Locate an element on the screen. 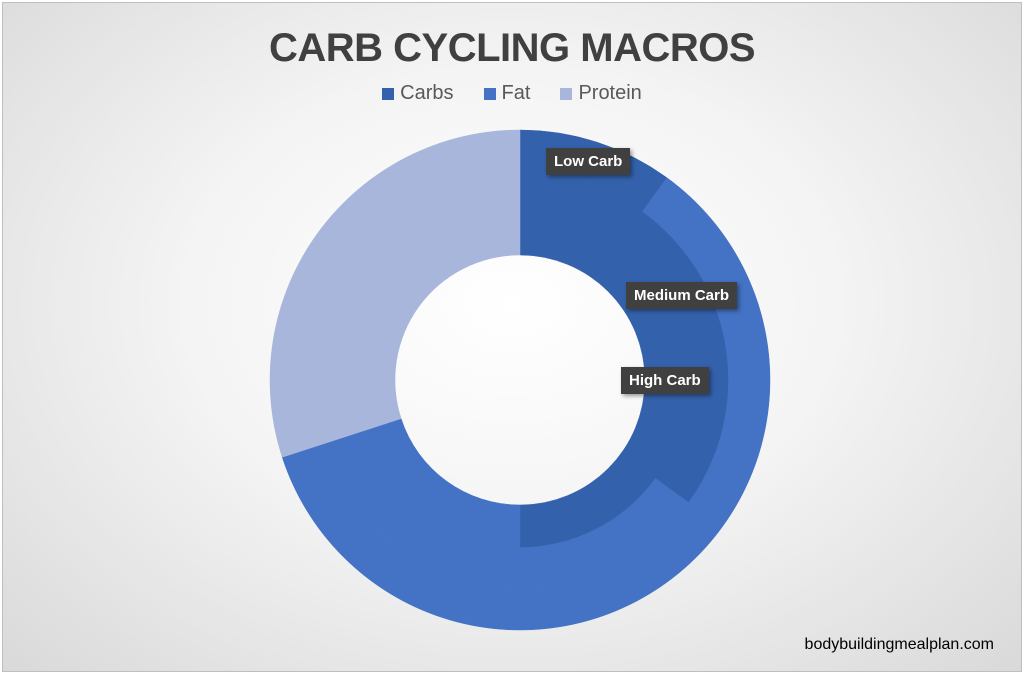 This screenshot has width=1024, height=674. legend-swatch-fat is located at coordinates (489, 93).